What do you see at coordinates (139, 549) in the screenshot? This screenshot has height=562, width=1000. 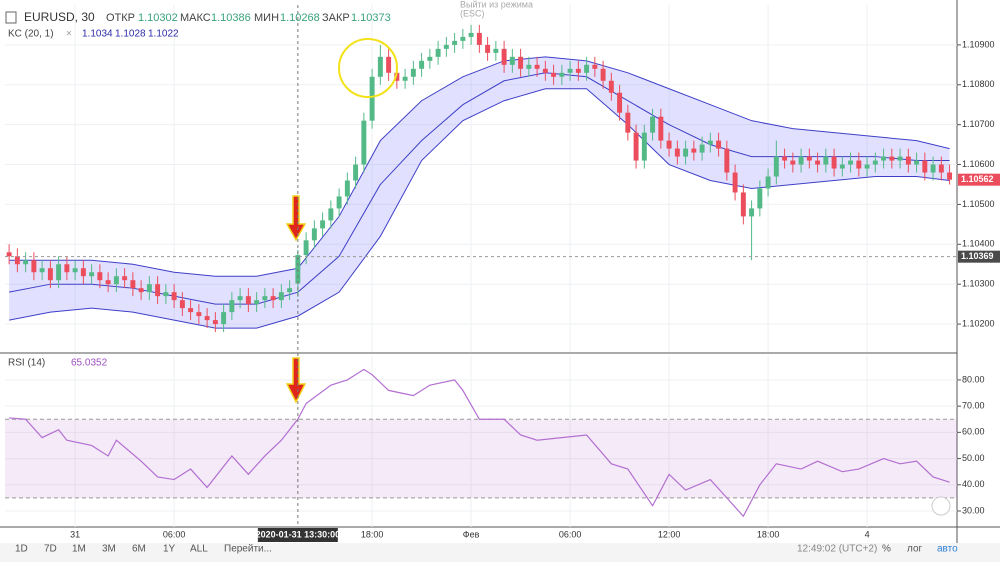 I see `range-button: 6M` at bounding box center [139, 549].